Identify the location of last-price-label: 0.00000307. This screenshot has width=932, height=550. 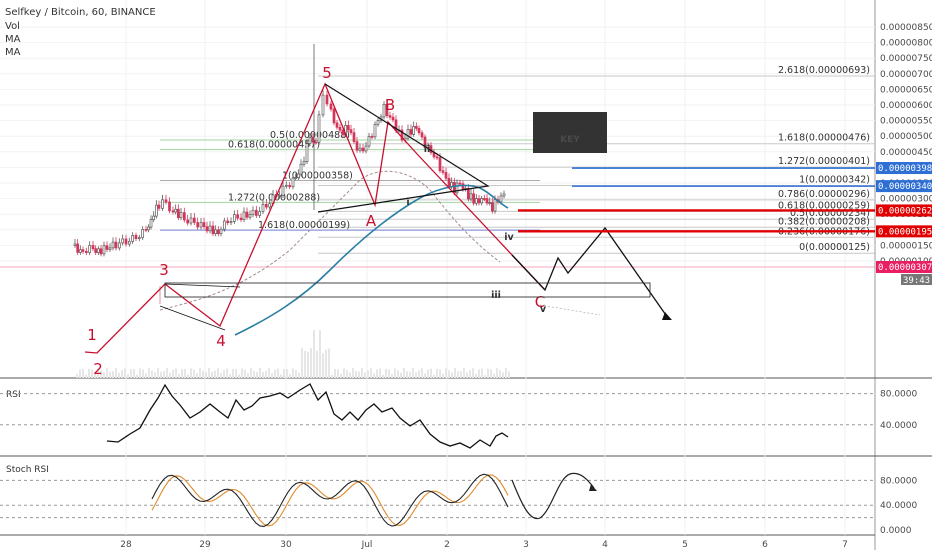
(905, 268).